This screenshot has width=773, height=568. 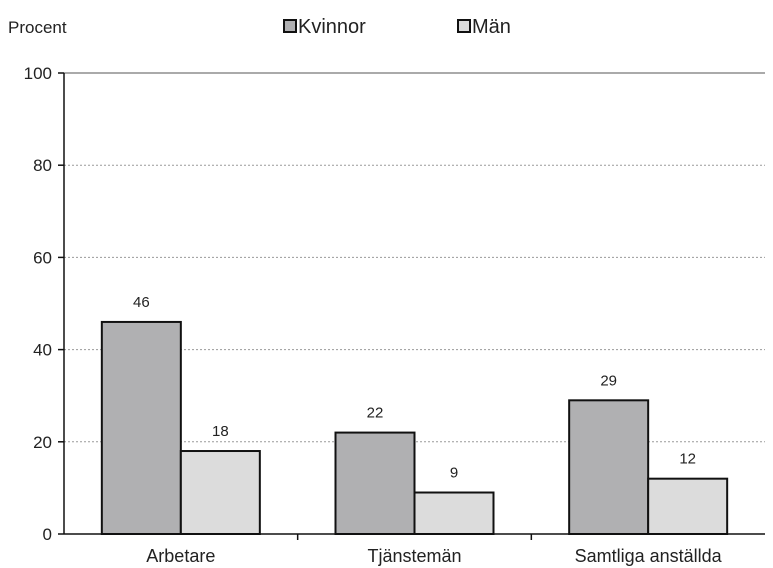 What do you see at coordinates (42, 442) in the screenshot?
I see `y-tick-label-20: 20` at bounding box center [42, 442].